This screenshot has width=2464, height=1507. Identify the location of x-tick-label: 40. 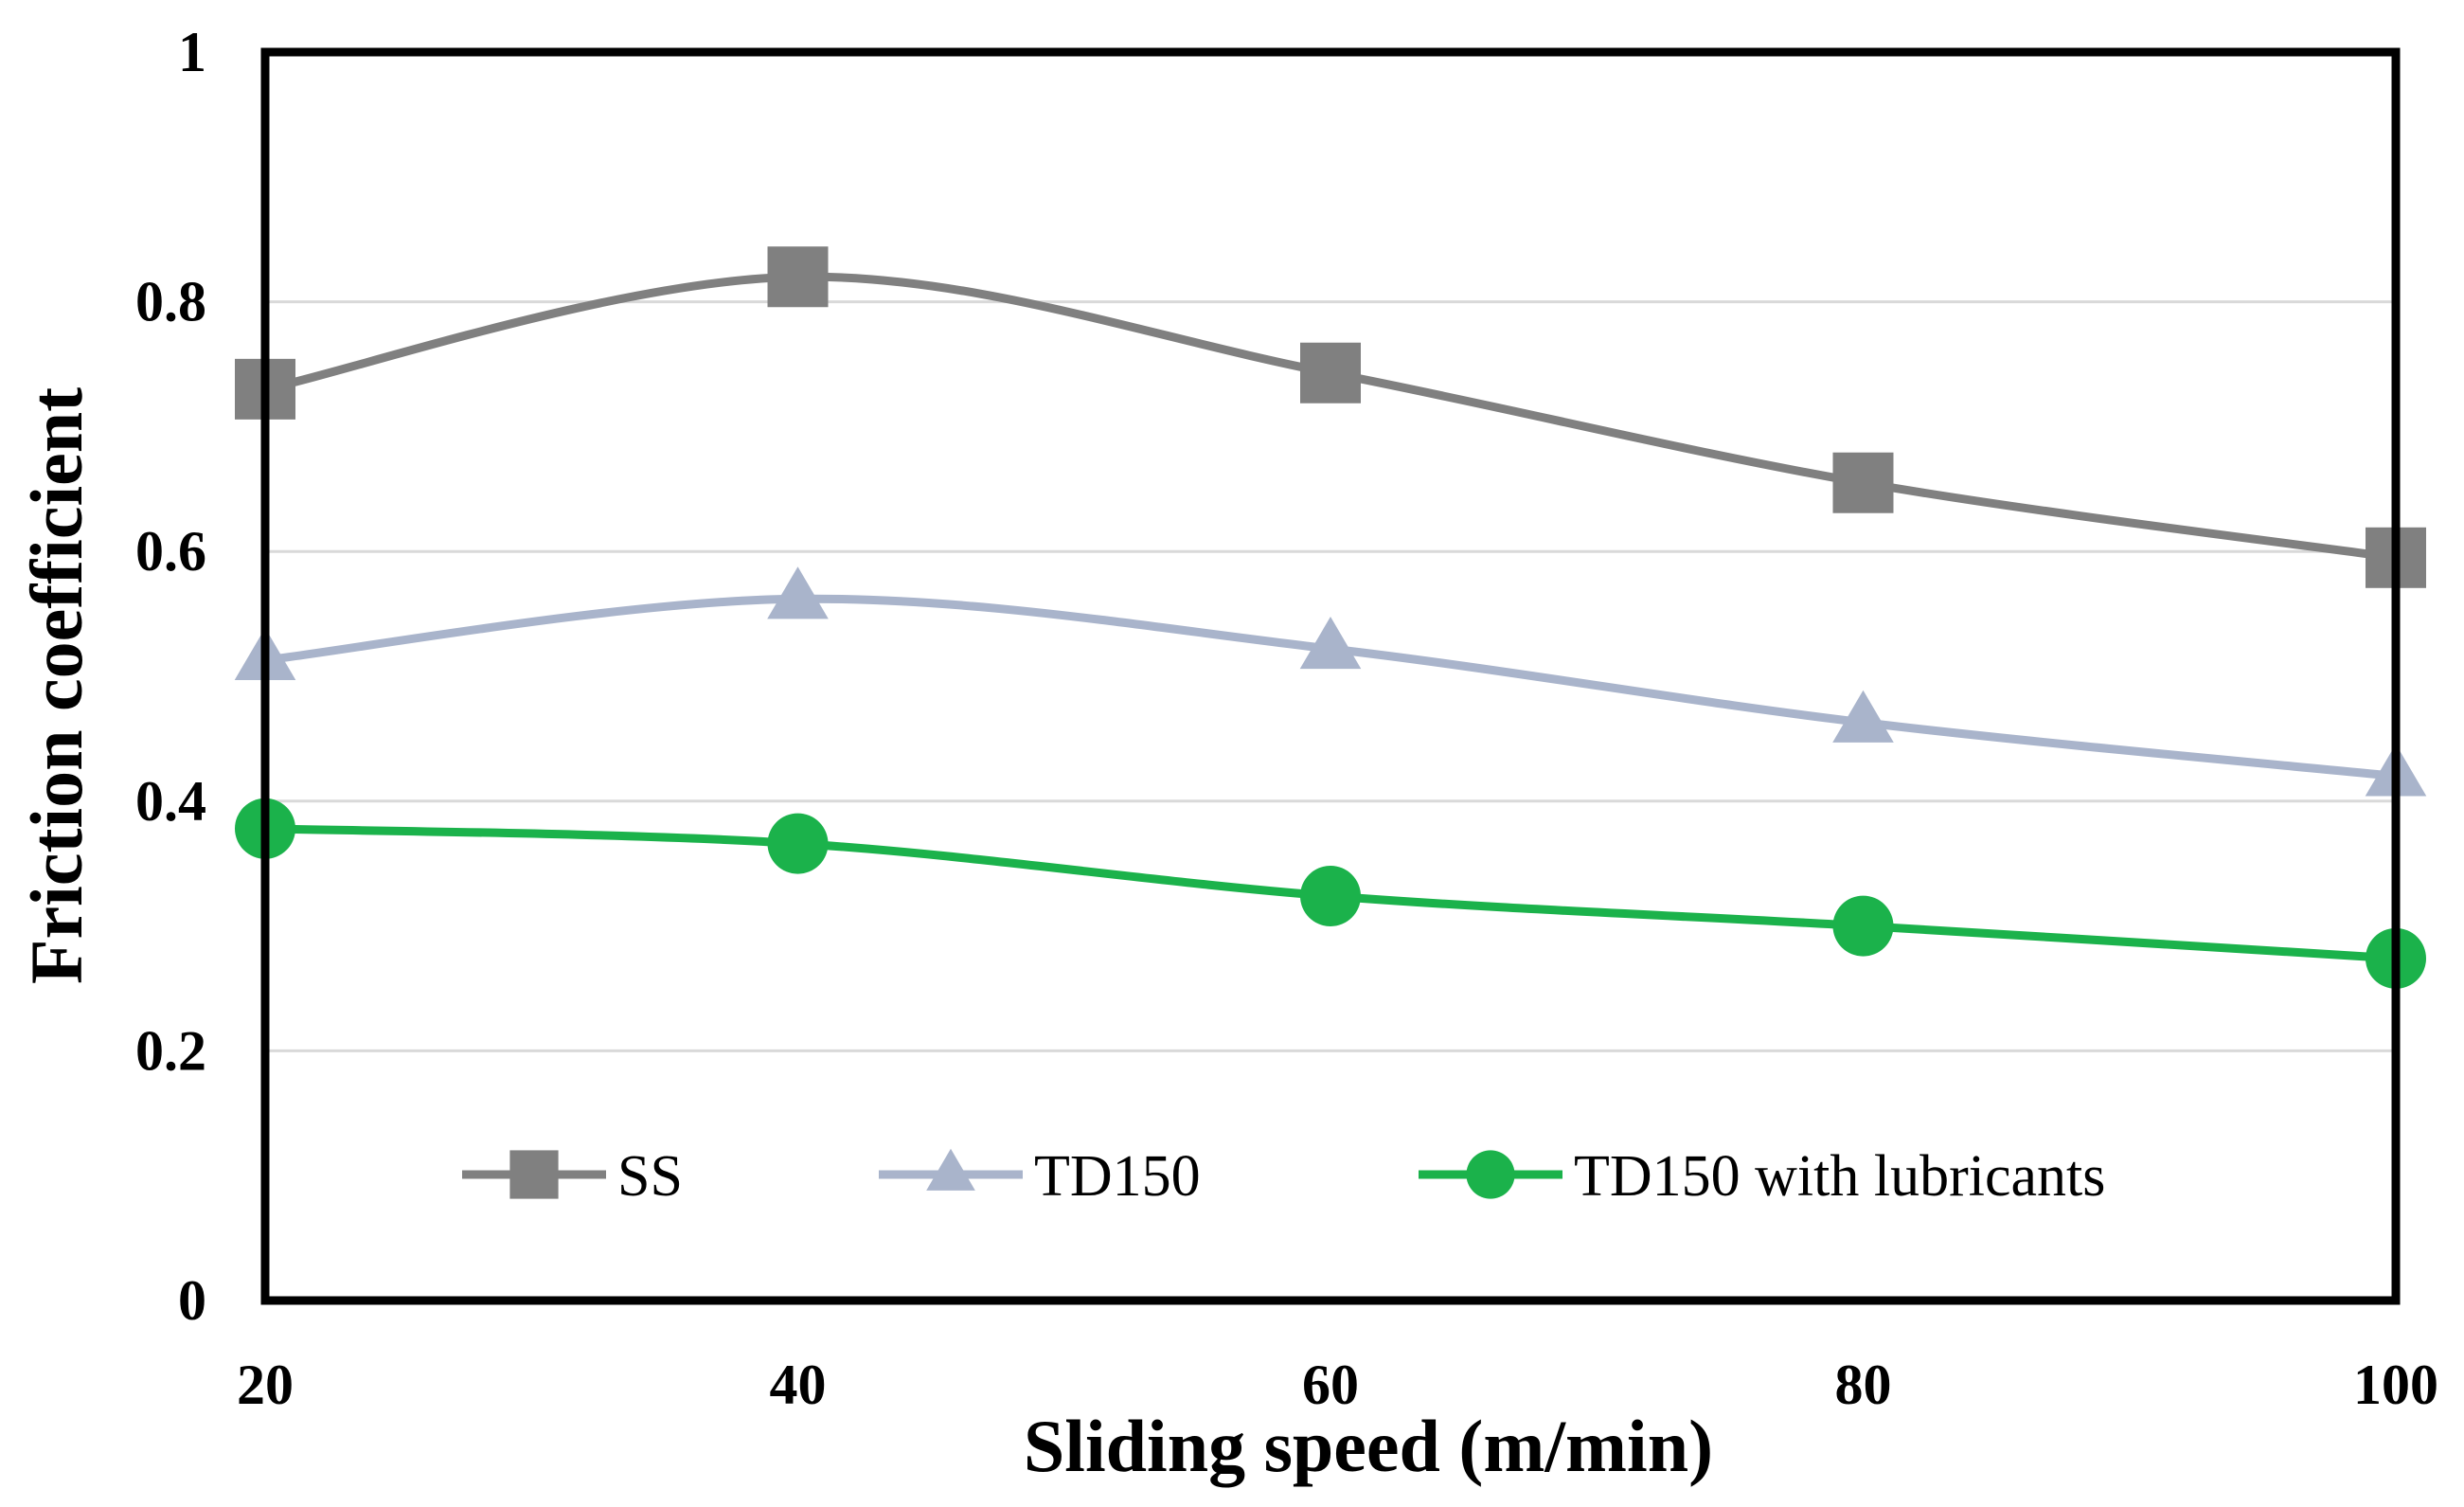
(798, 1385).